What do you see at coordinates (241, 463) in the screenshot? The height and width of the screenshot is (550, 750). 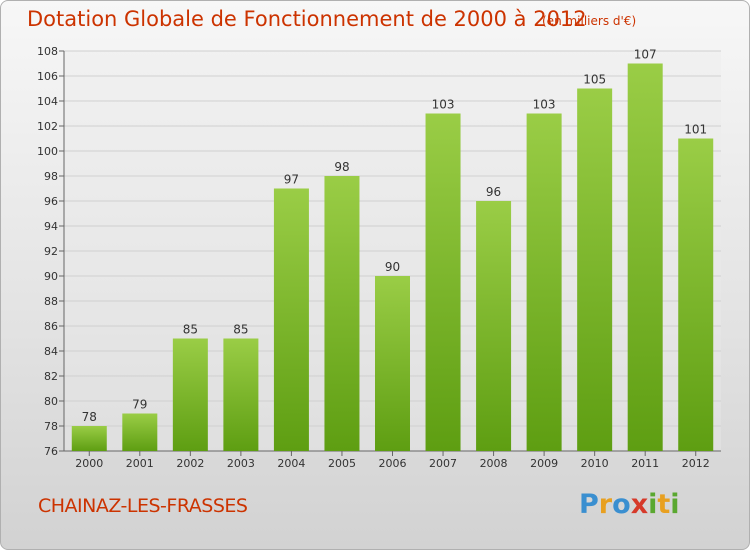 I see `x-tick-label: 2003` at bounding box center [241, 463].